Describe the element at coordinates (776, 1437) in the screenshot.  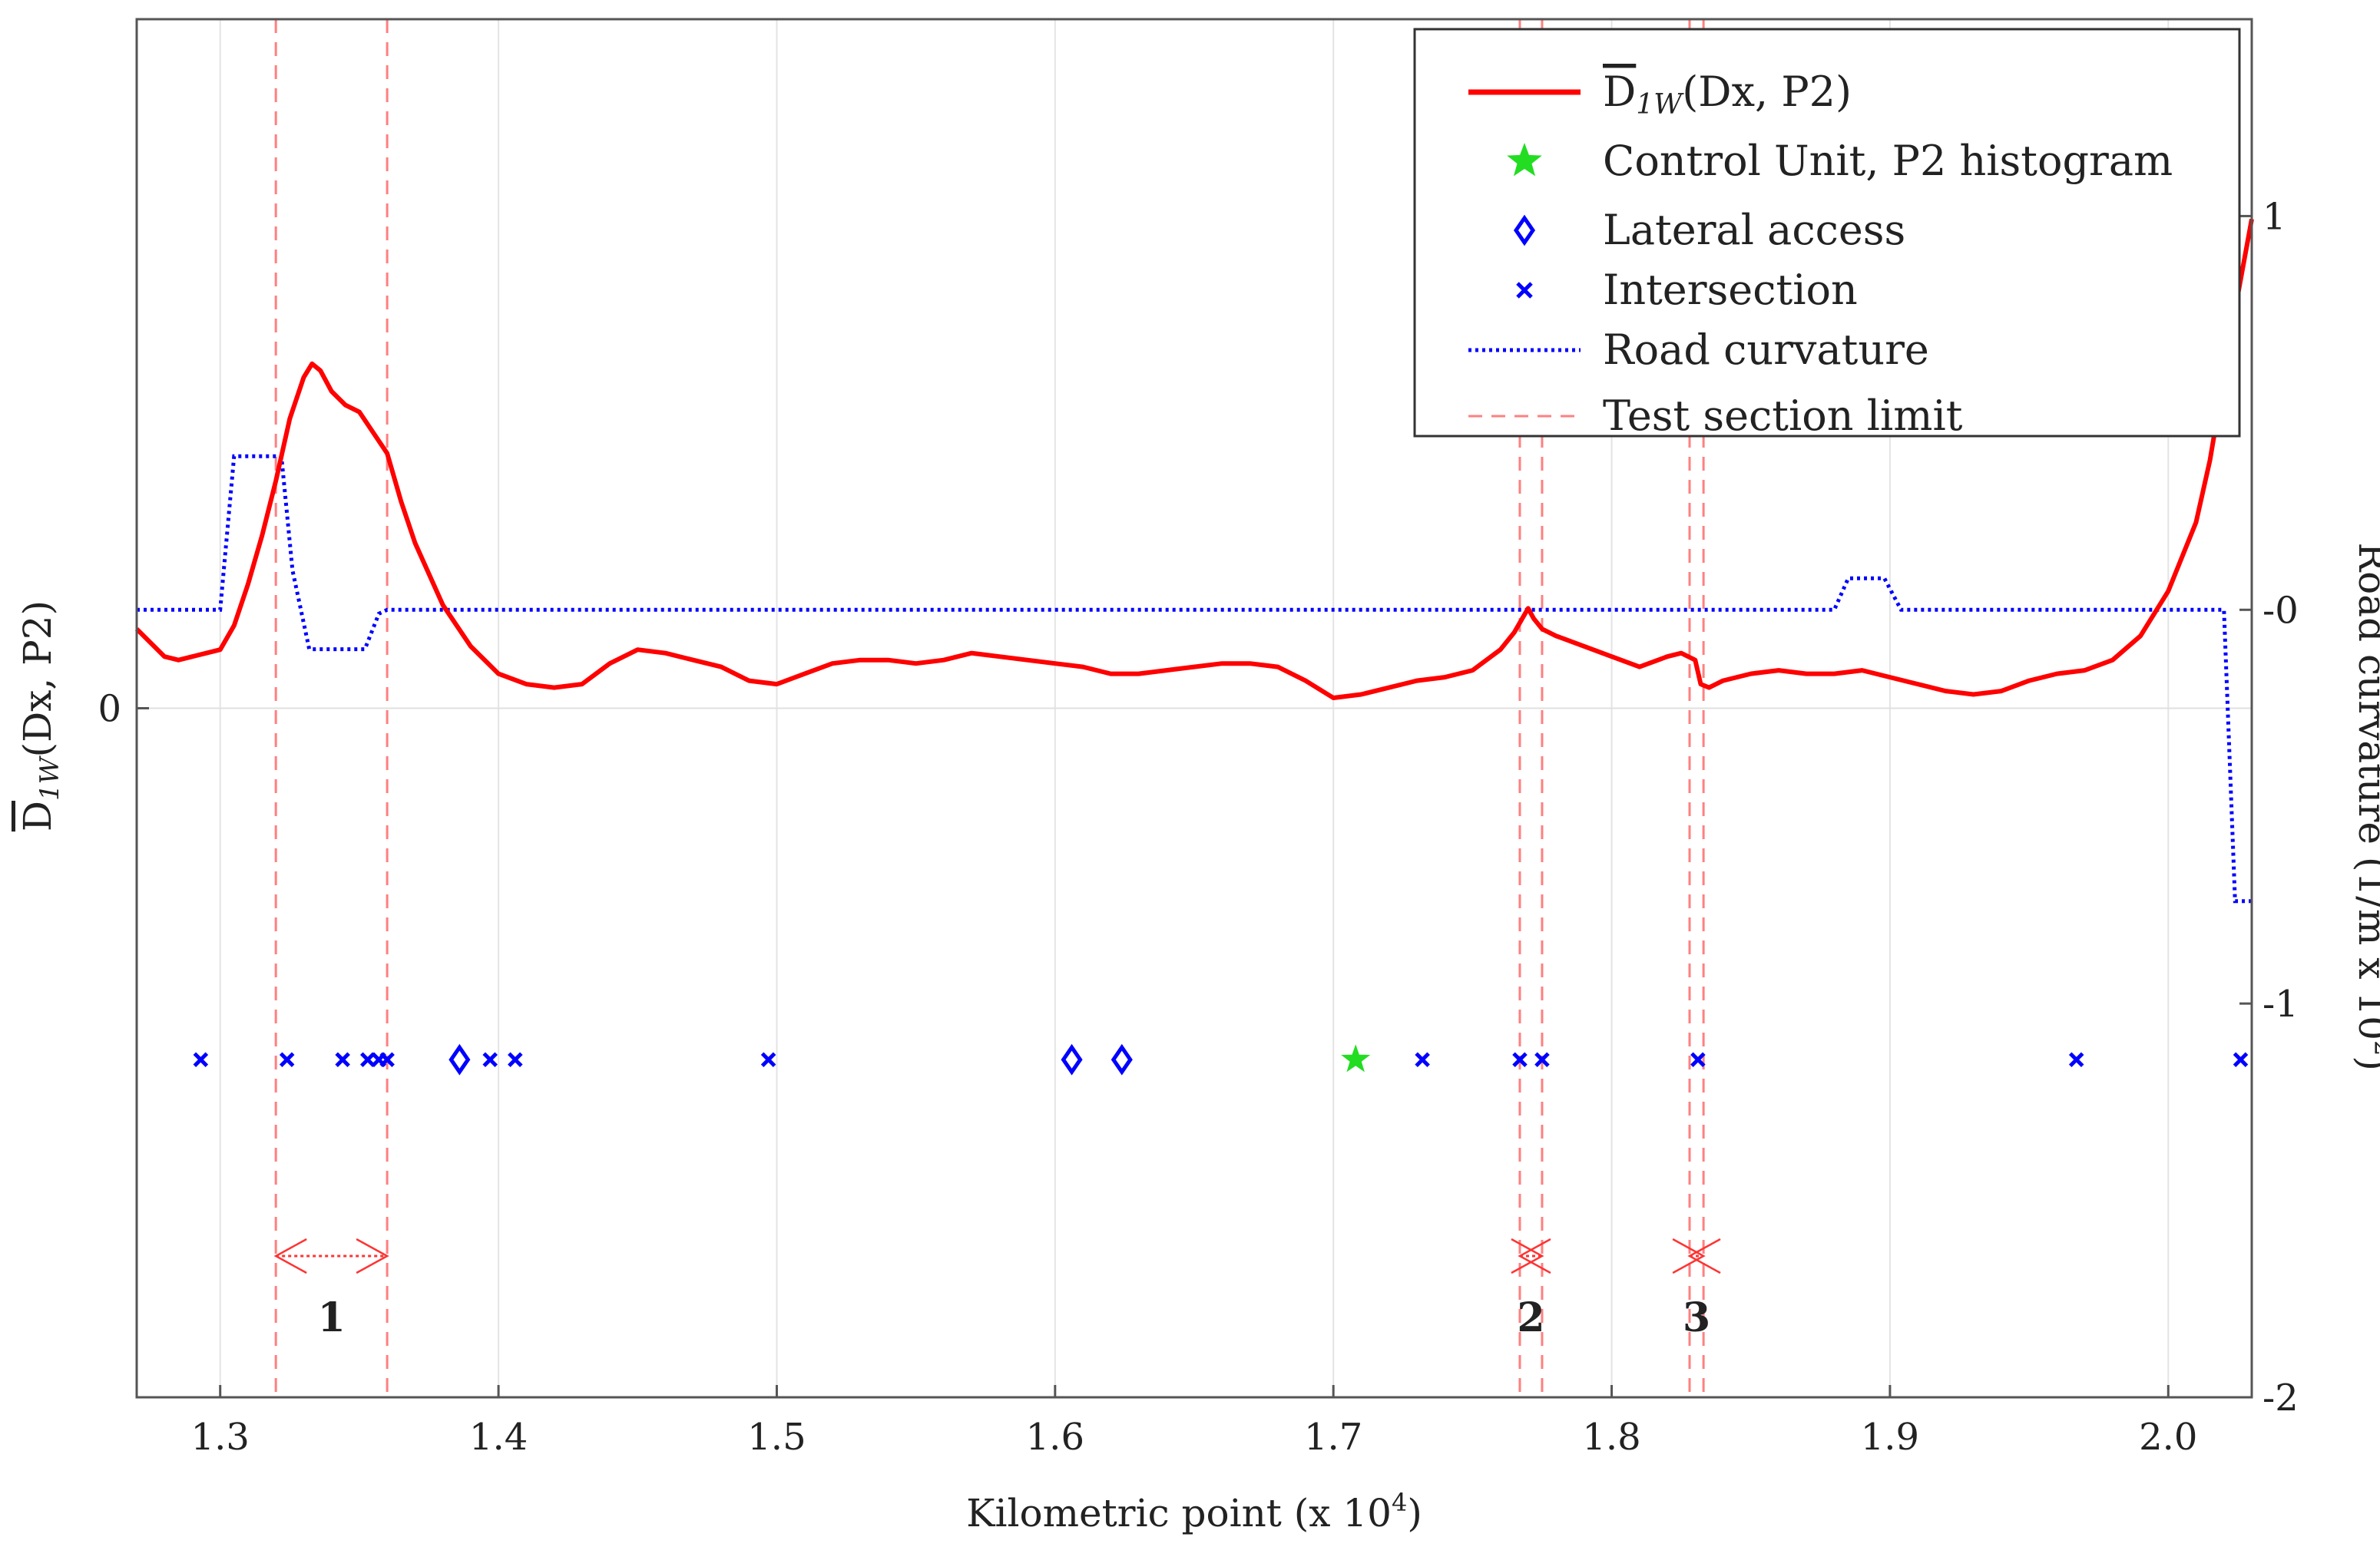
I see `x-tick-label: 1.5` at that location.